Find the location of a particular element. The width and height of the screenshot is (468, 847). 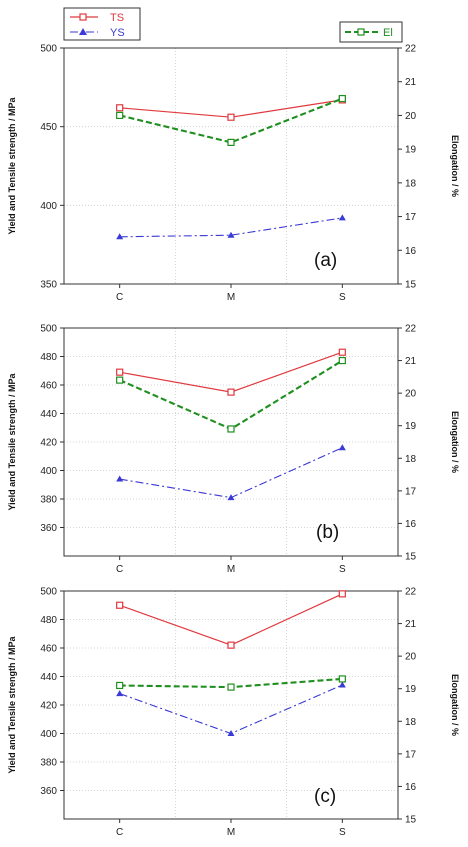

panel-label: (b) is located at coordinates (327, 532).